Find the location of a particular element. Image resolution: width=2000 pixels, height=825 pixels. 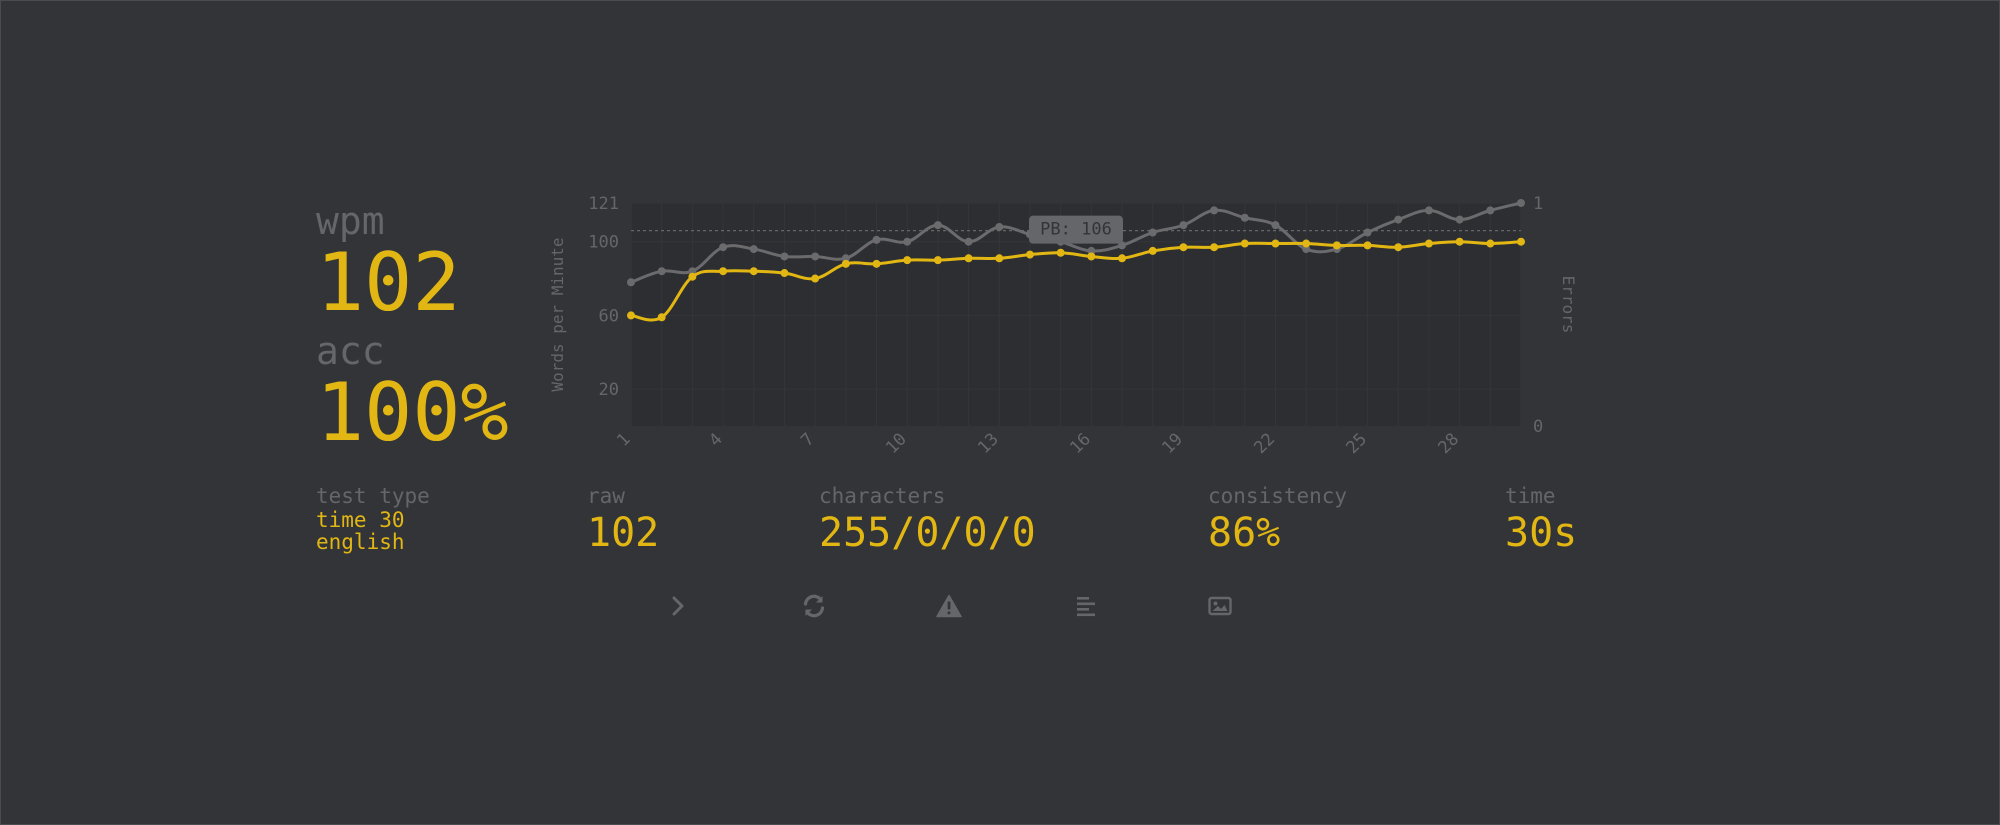

x-tick-label: 25 is located at coordinates (1356, 443).